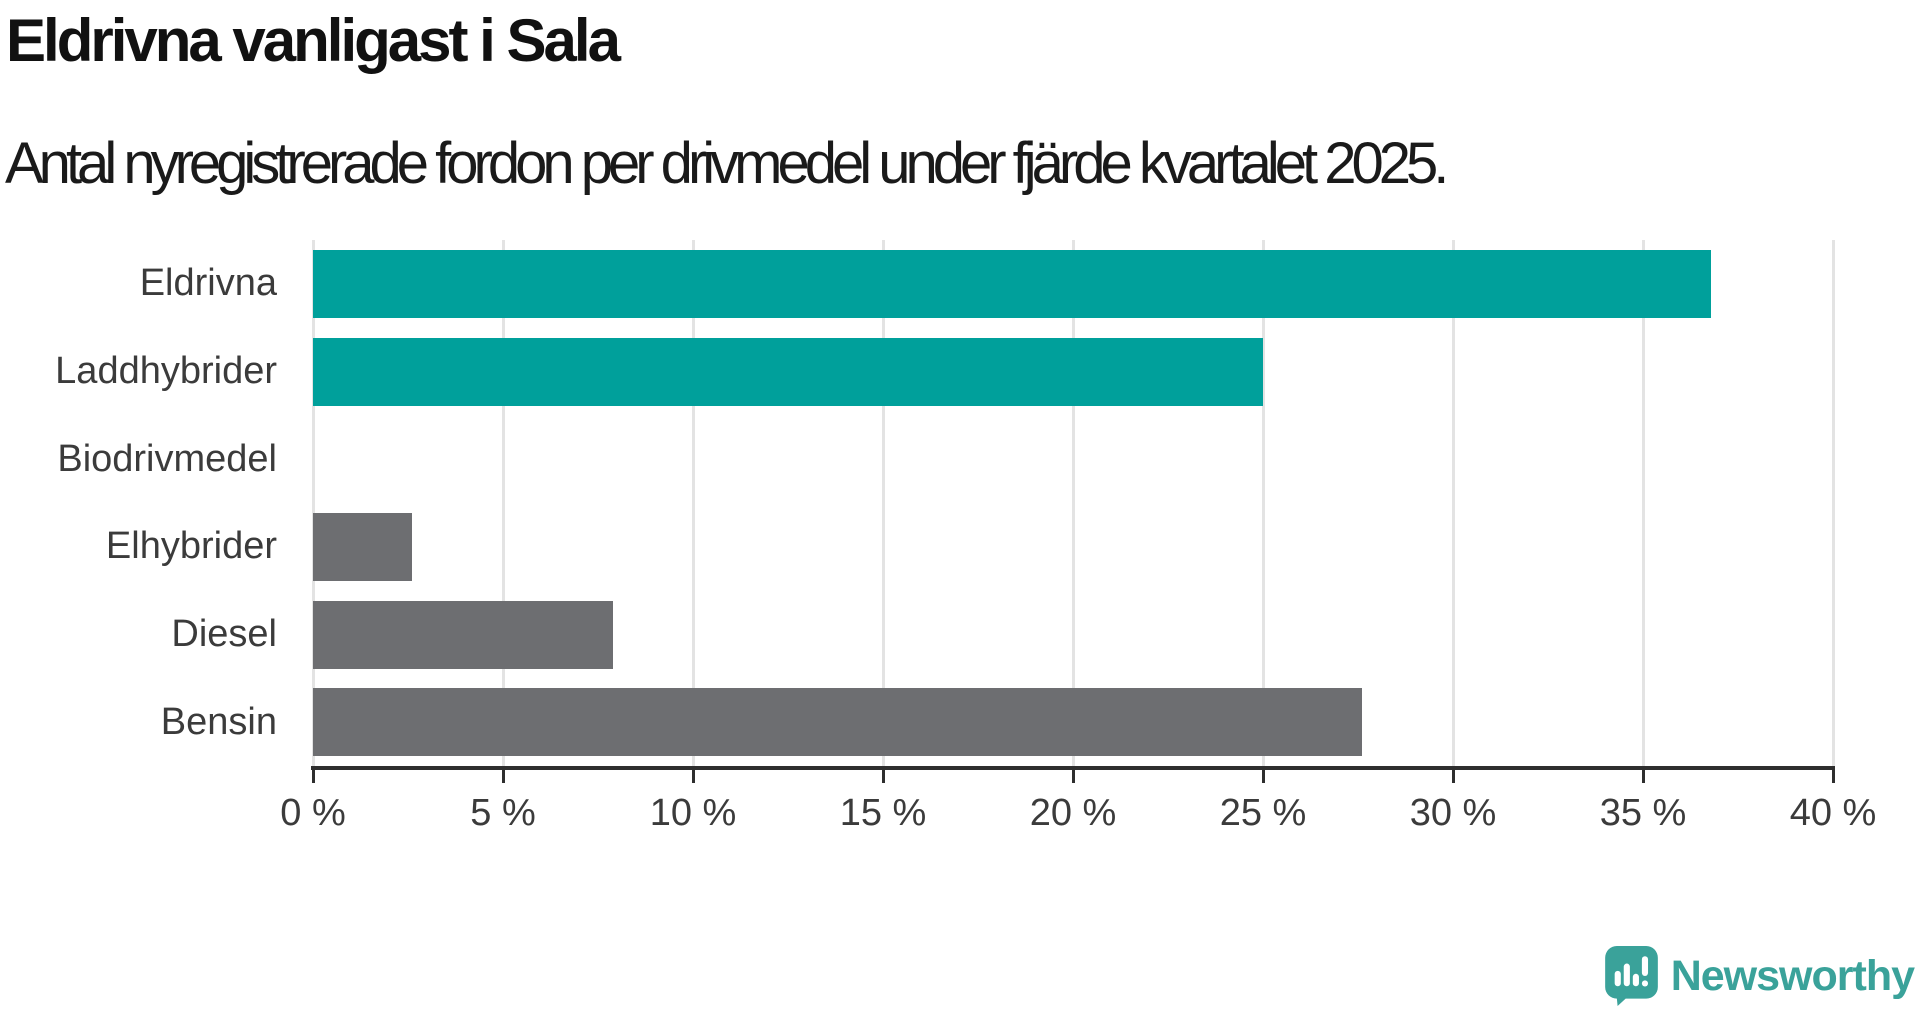  I want to click on gridline-30-percent, so click(1453, 503).